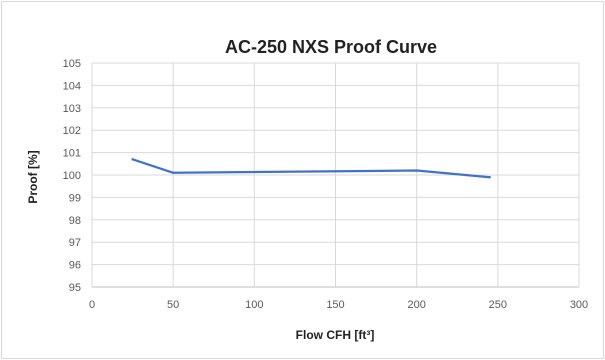 This screenshot has height=360, width=605. What do you see at coordinates (72, 64) in the screenshot?
I see `y-tick-label-105: 105` at bounding box center [72, 64].